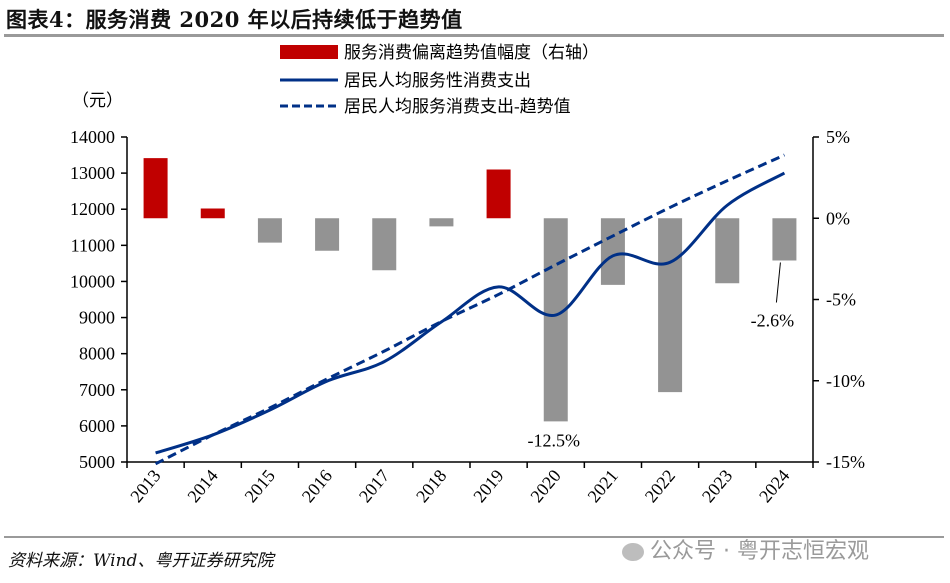  I want to click on bar-2016, so click(327, 234).